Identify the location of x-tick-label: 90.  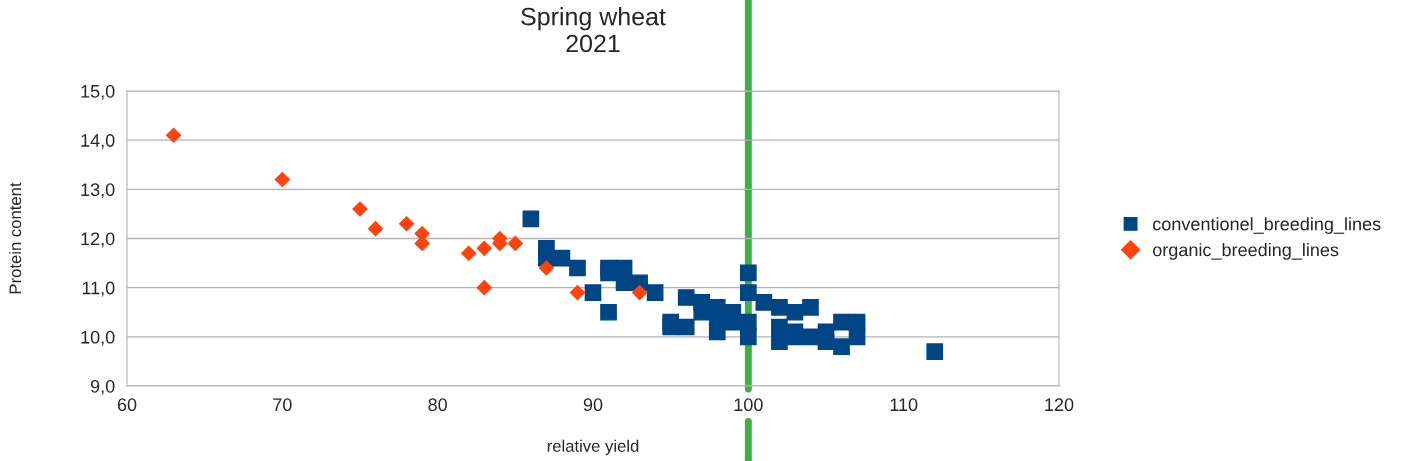
(593, 405).